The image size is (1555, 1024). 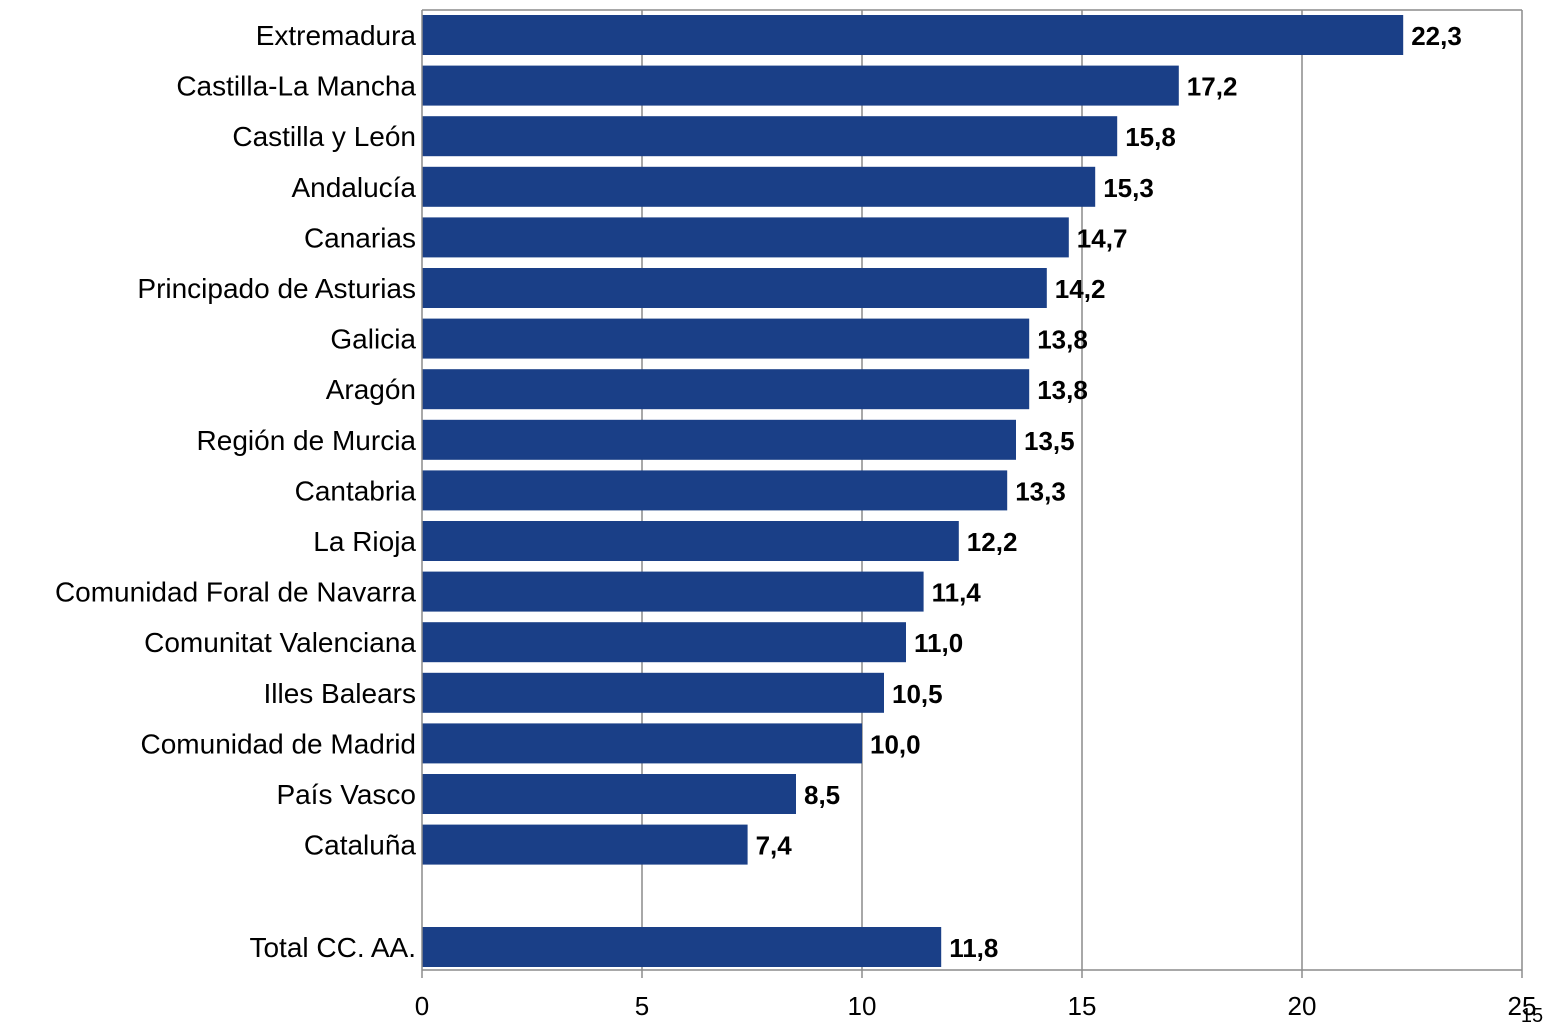 What do you see at coordinates (992, 542) in the screenshot?
I see `data-label: 12,2` at bounding box center [992, 542].